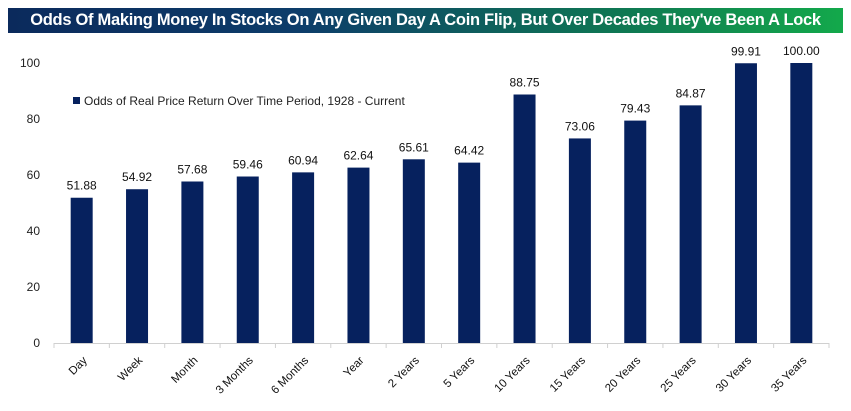 The width and height of the screenshot is (851, 411). What do you see at coordinates (679, 374) in the screenshot?
I see `x-tick-label: 25 Years` at bounding box center [679, 374].